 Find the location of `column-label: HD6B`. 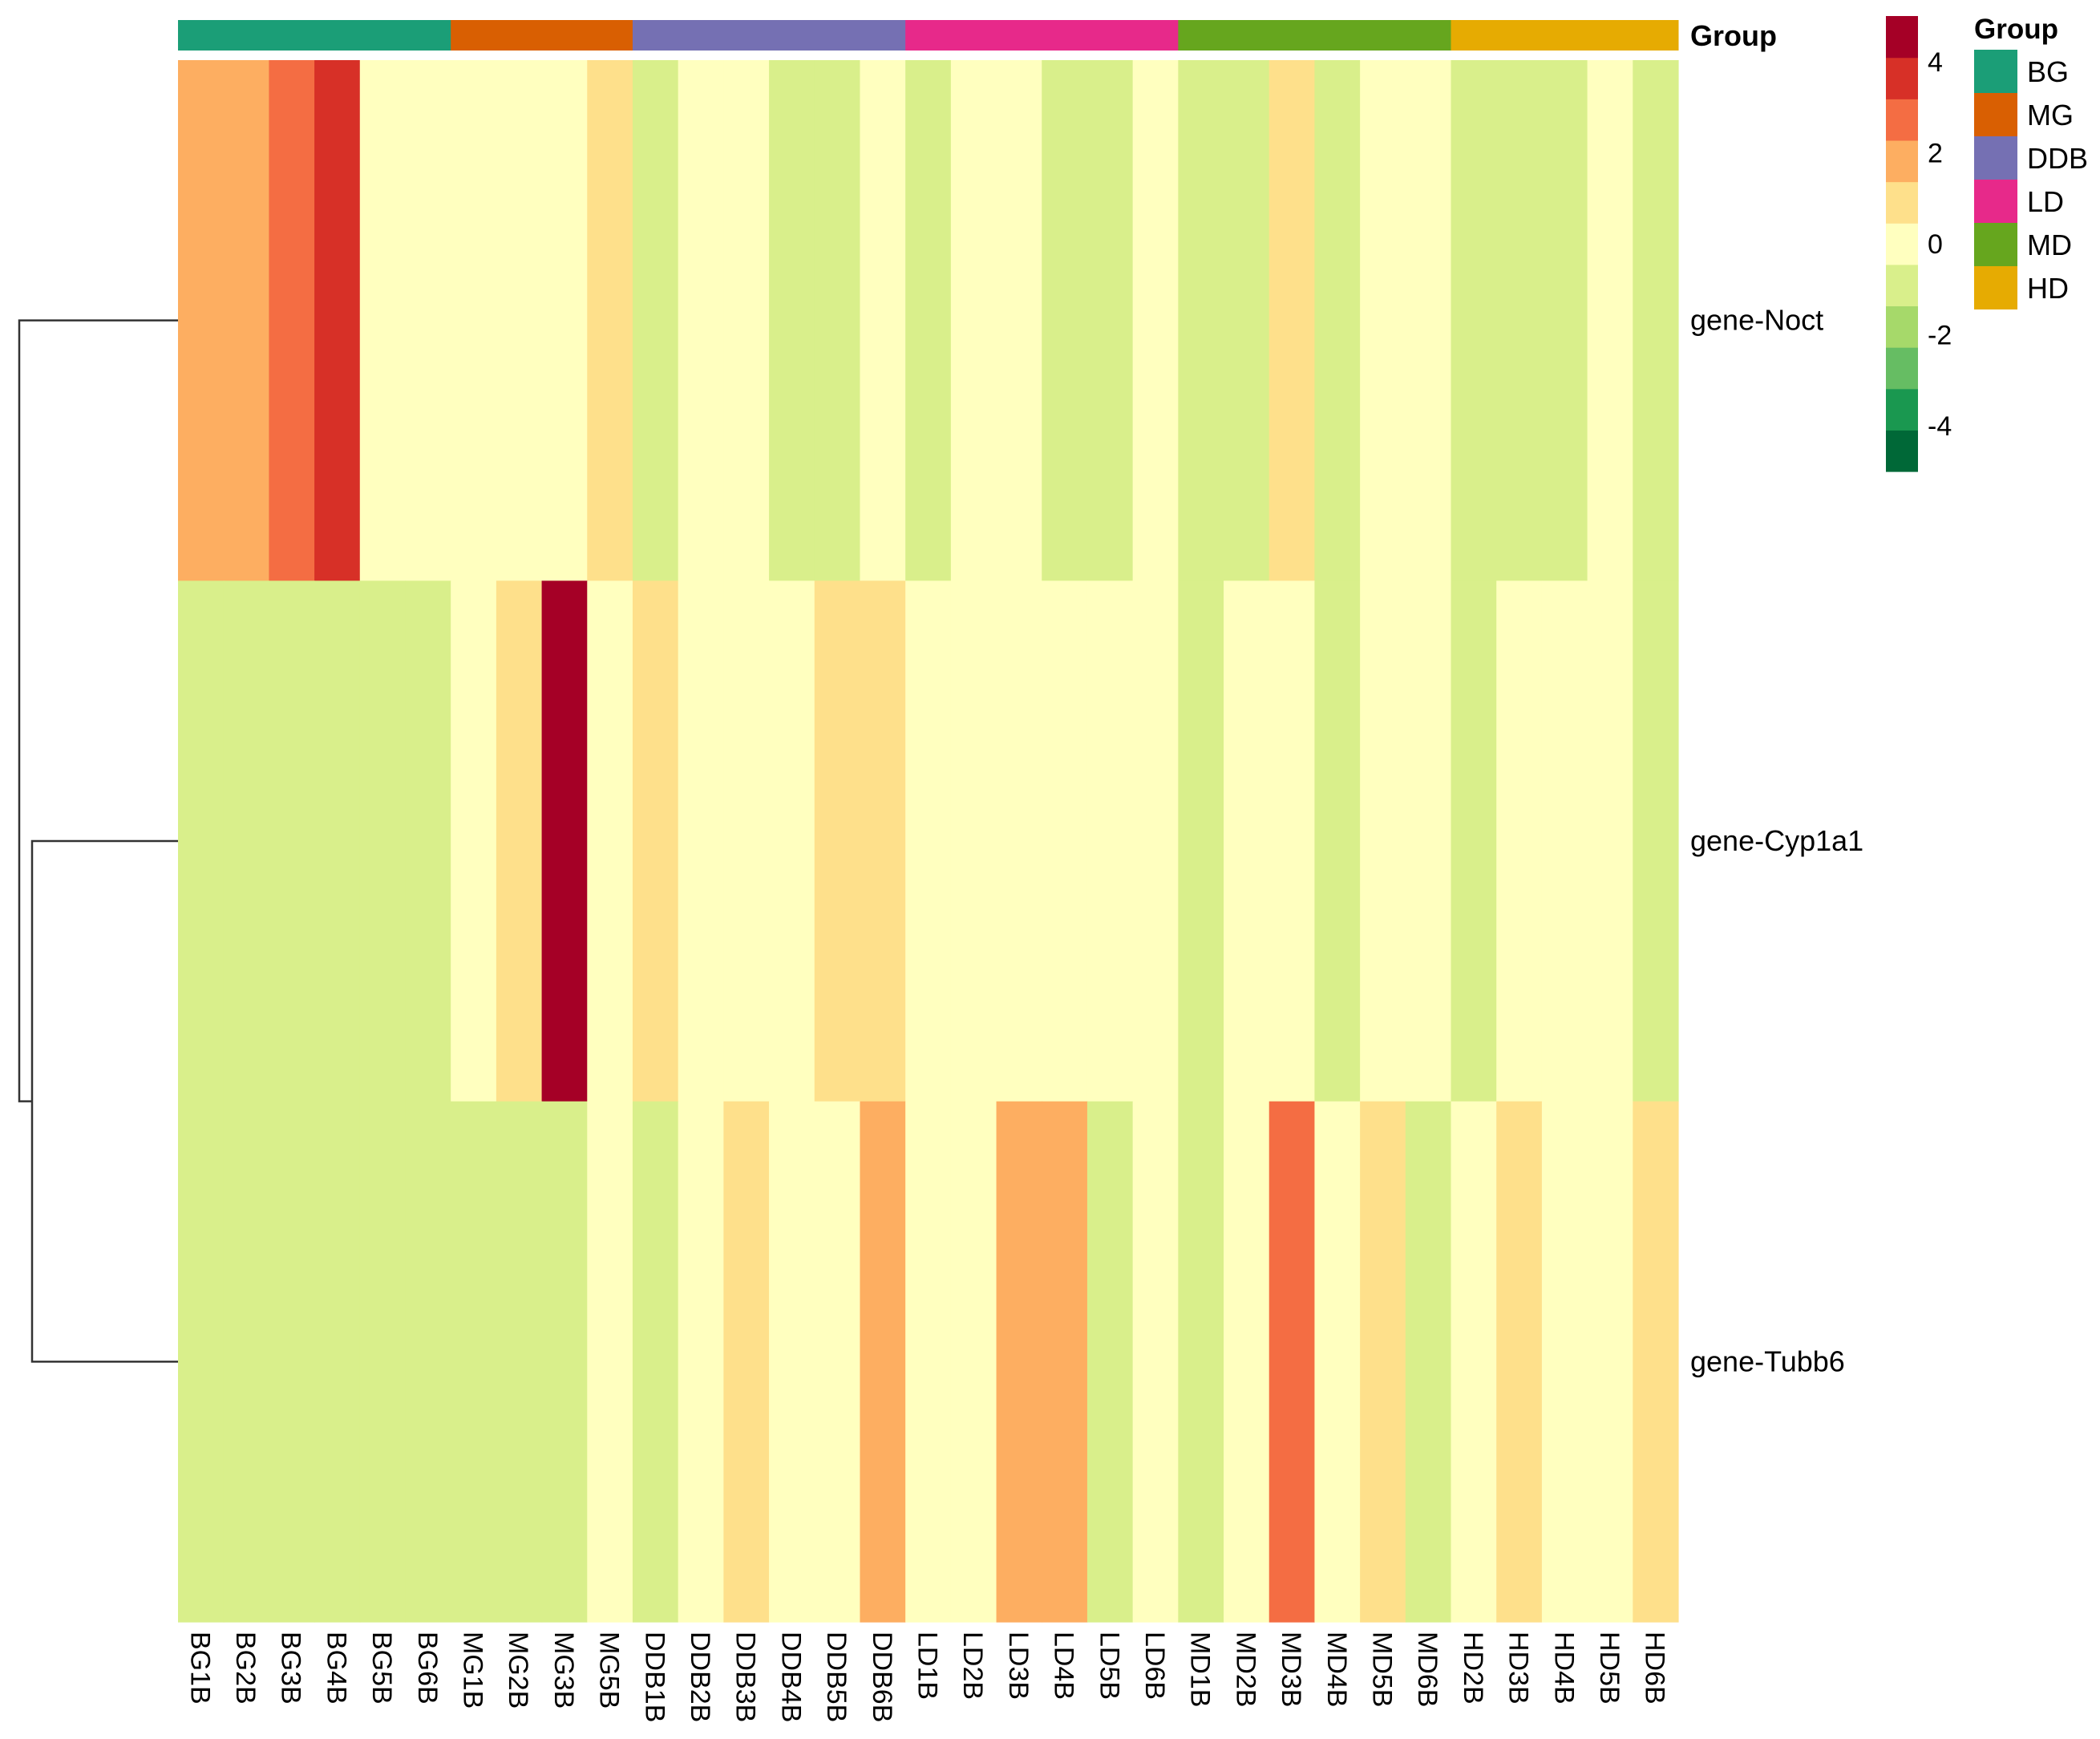

column-label: HD6B is located at coordinates (1655, 1668).